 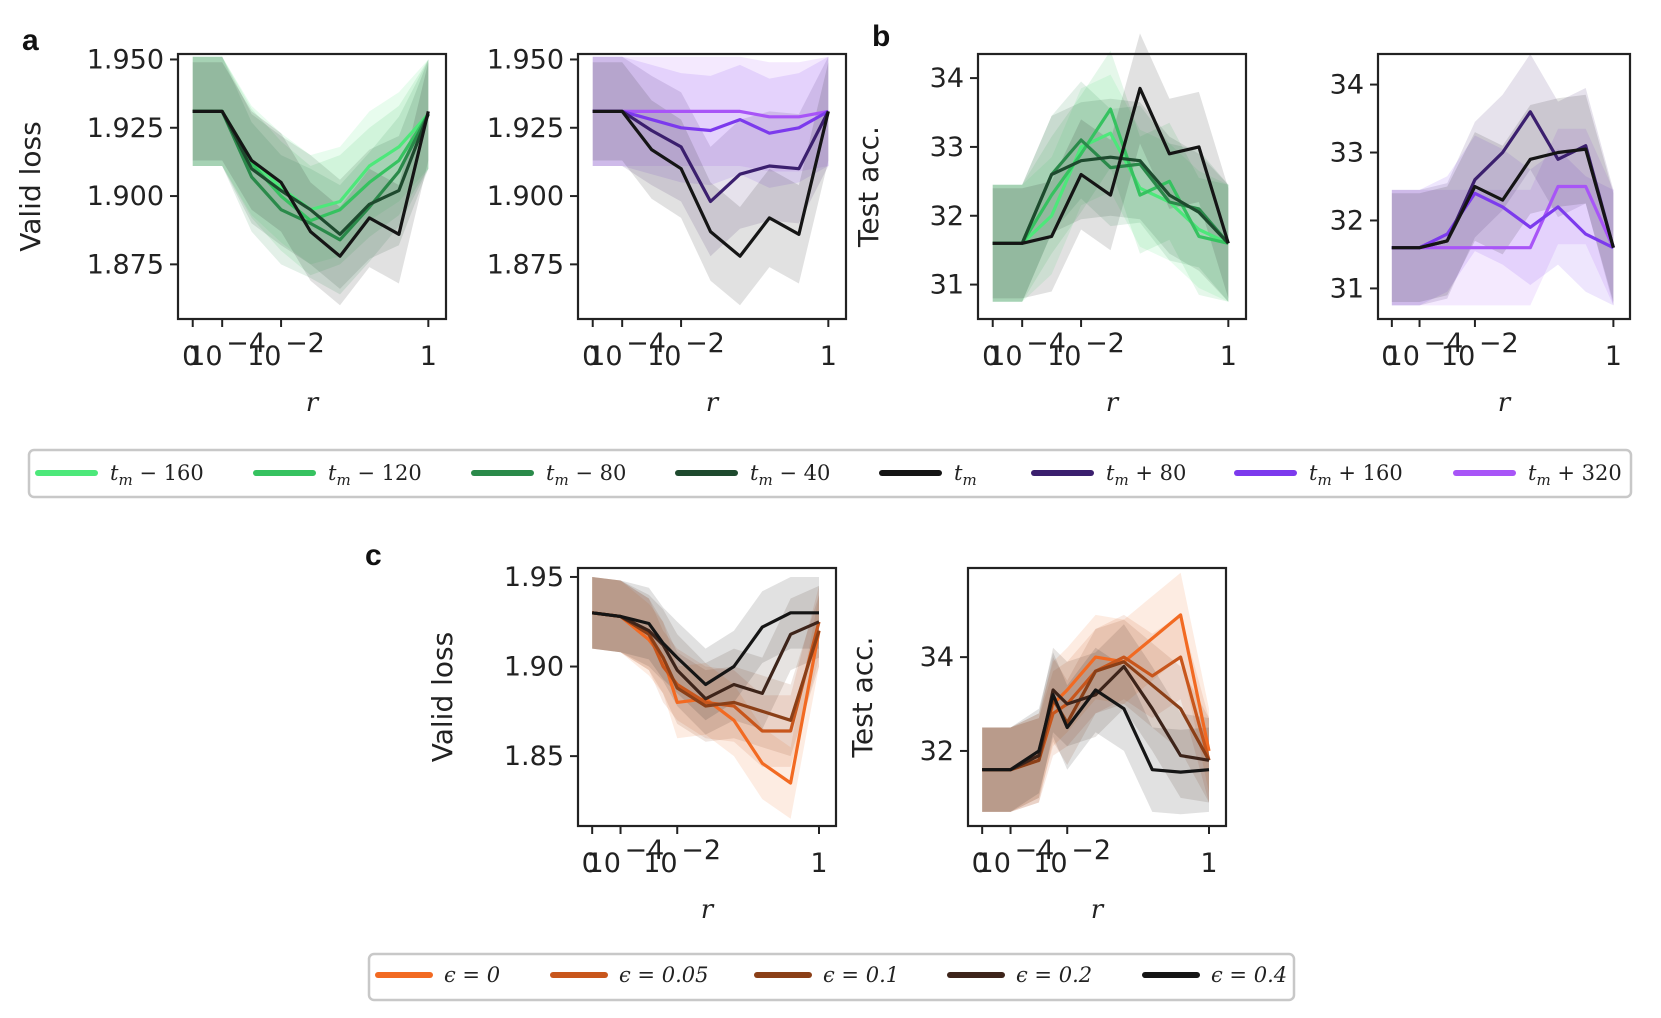 What do you see at coordinates (157, 475) in the screenshot?
I see `legend-entry: tm − 160` at bounding box center [157, 475].